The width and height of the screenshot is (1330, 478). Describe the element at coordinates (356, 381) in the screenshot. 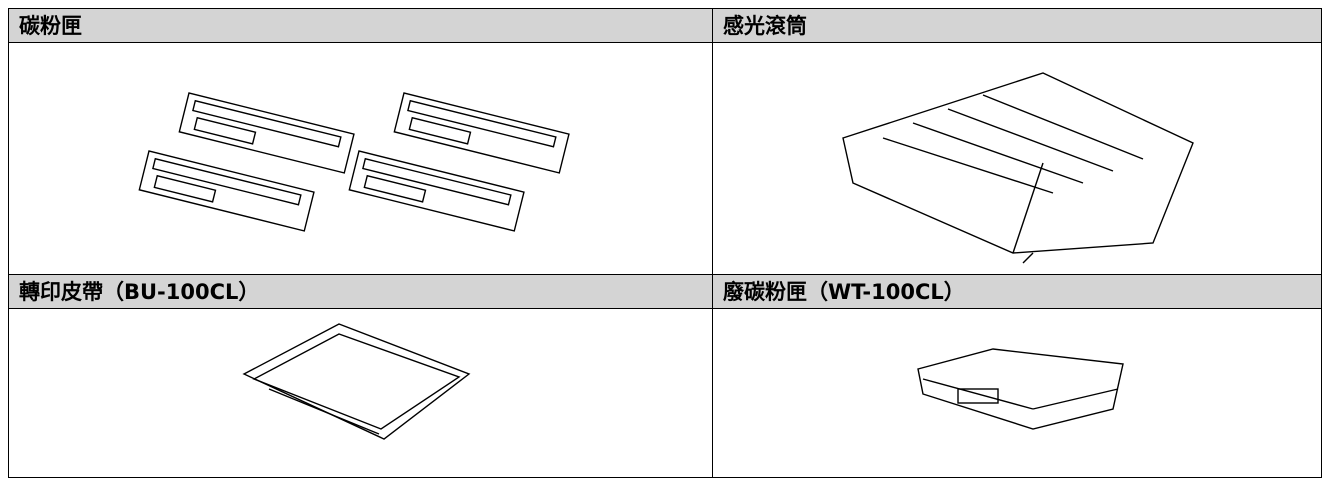

I see `transfer-belt-illustration` at that location.